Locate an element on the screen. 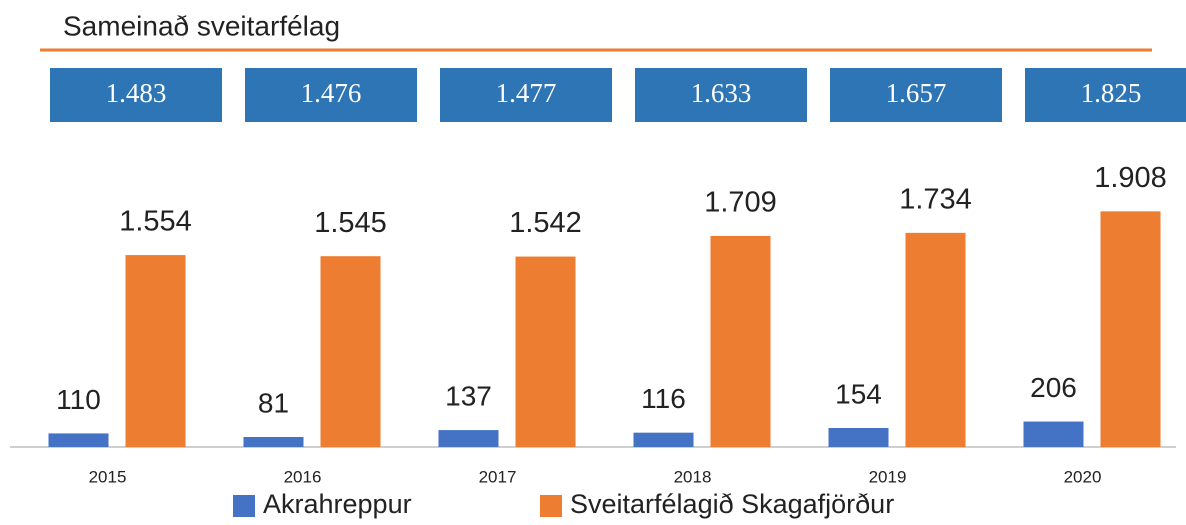  data-label: 1.554 is located at coordinates (155, 222).